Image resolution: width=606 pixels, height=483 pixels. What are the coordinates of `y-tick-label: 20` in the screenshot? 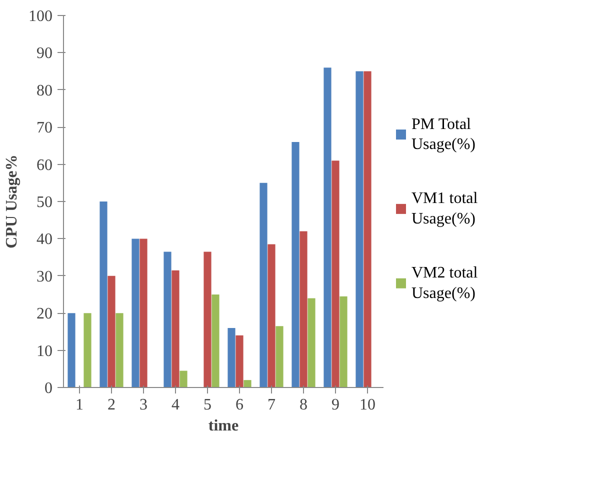 It's located at (44, 314).